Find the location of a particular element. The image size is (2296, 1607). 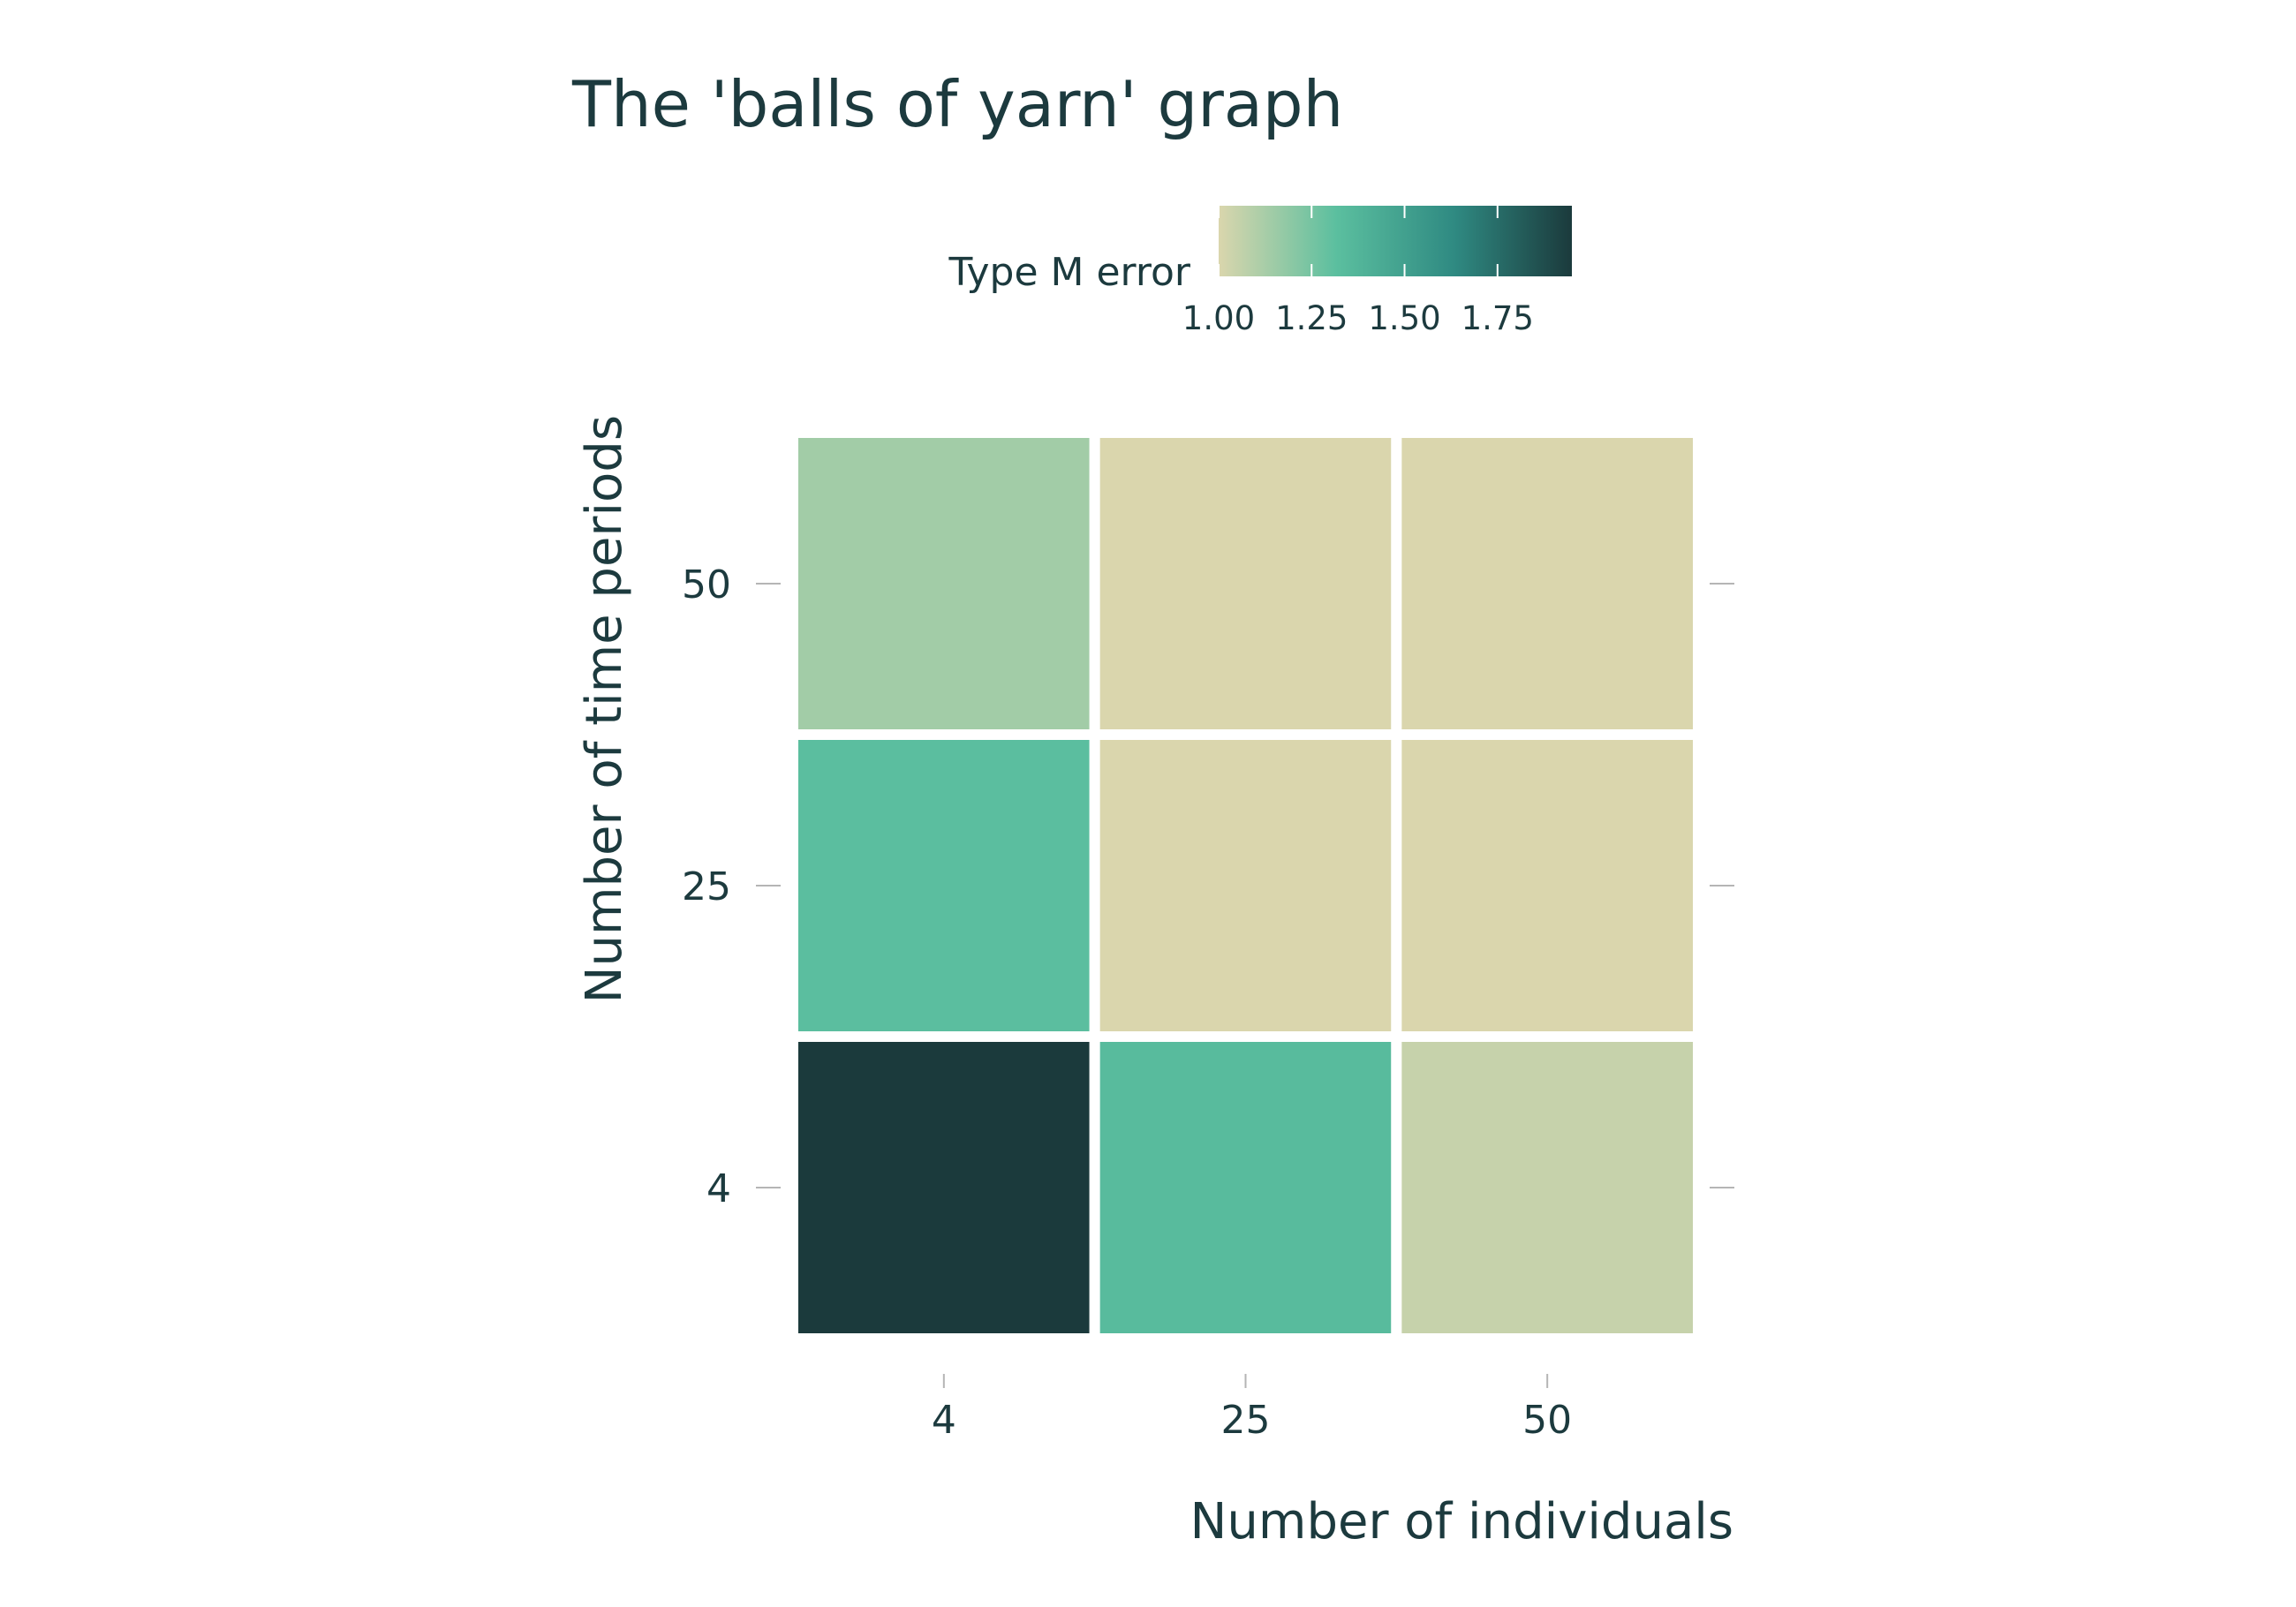

y-tick-label: 25 is located at coordinates (706, 886).